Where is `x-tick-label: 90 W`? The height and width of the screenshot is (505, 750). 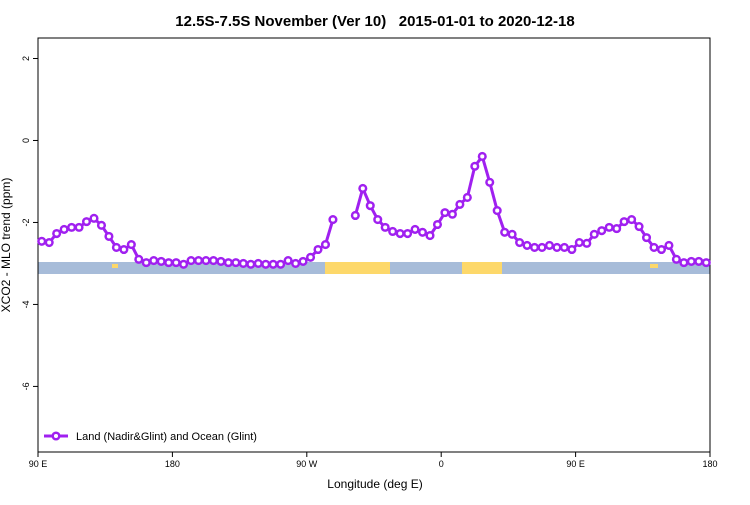 x-tick-label: 90 W is located at coordinates (307, 464).